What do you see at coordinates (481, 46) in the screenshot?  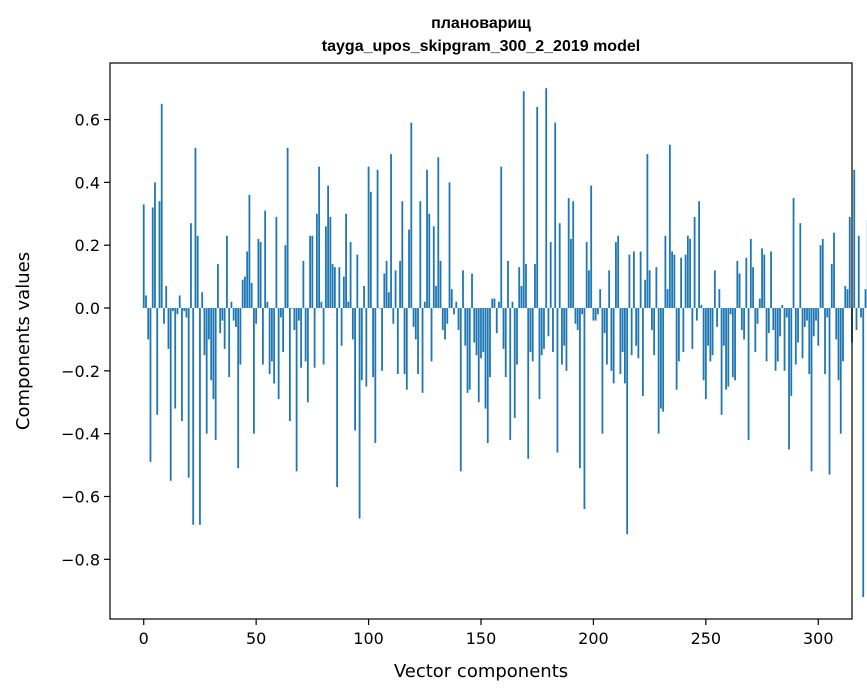 I see `chart-subtitle: tayga_upos_skipgram_300_2_2019 model` at bounding box center [481, 46].